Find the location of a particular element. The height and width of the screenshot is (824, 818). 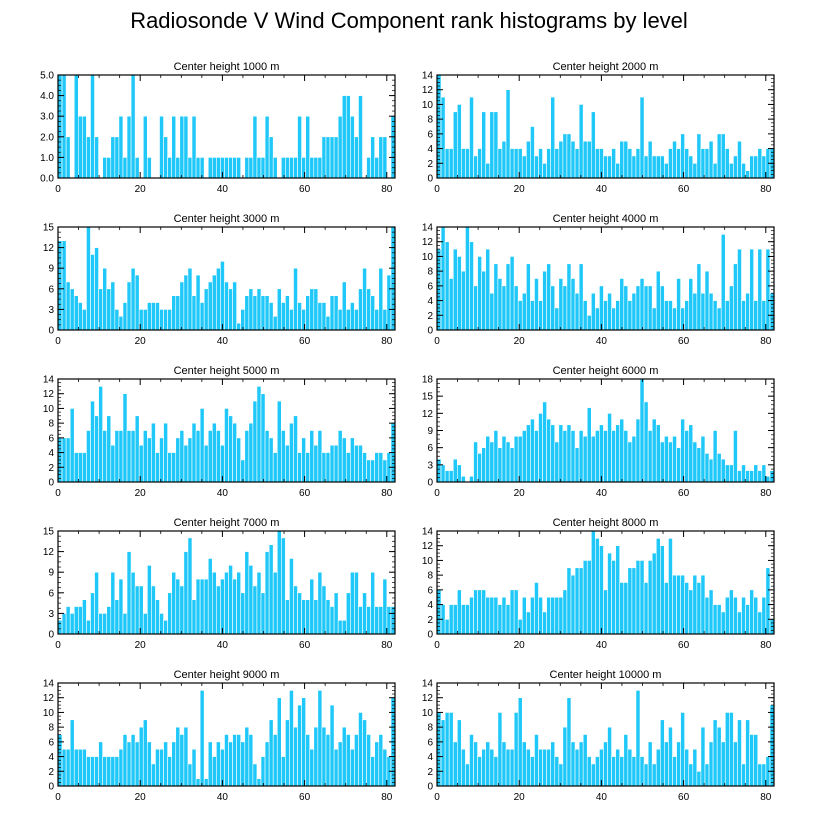

x-tick-label: 60 is located at coordinates (684, 645).